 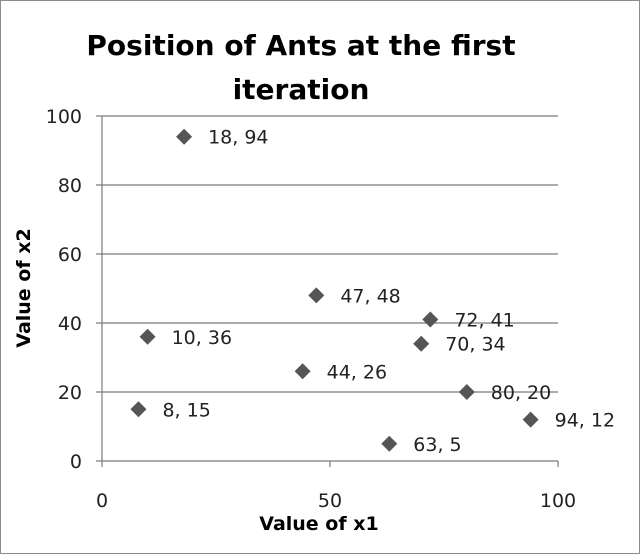 I want to click on data-label: 8, 15, so click(x=186, y=410).